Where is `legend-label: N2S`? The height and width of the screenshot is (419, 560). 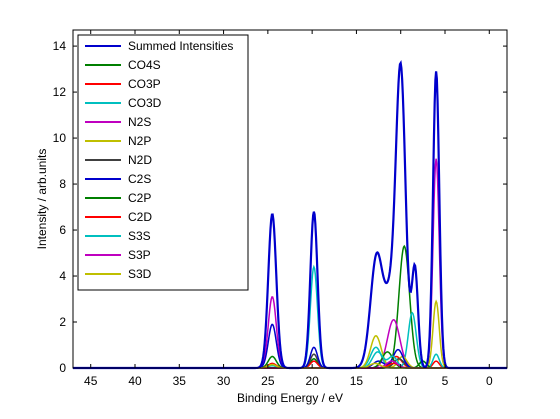
legend-label: N2S is located at coordinates (139, 122).